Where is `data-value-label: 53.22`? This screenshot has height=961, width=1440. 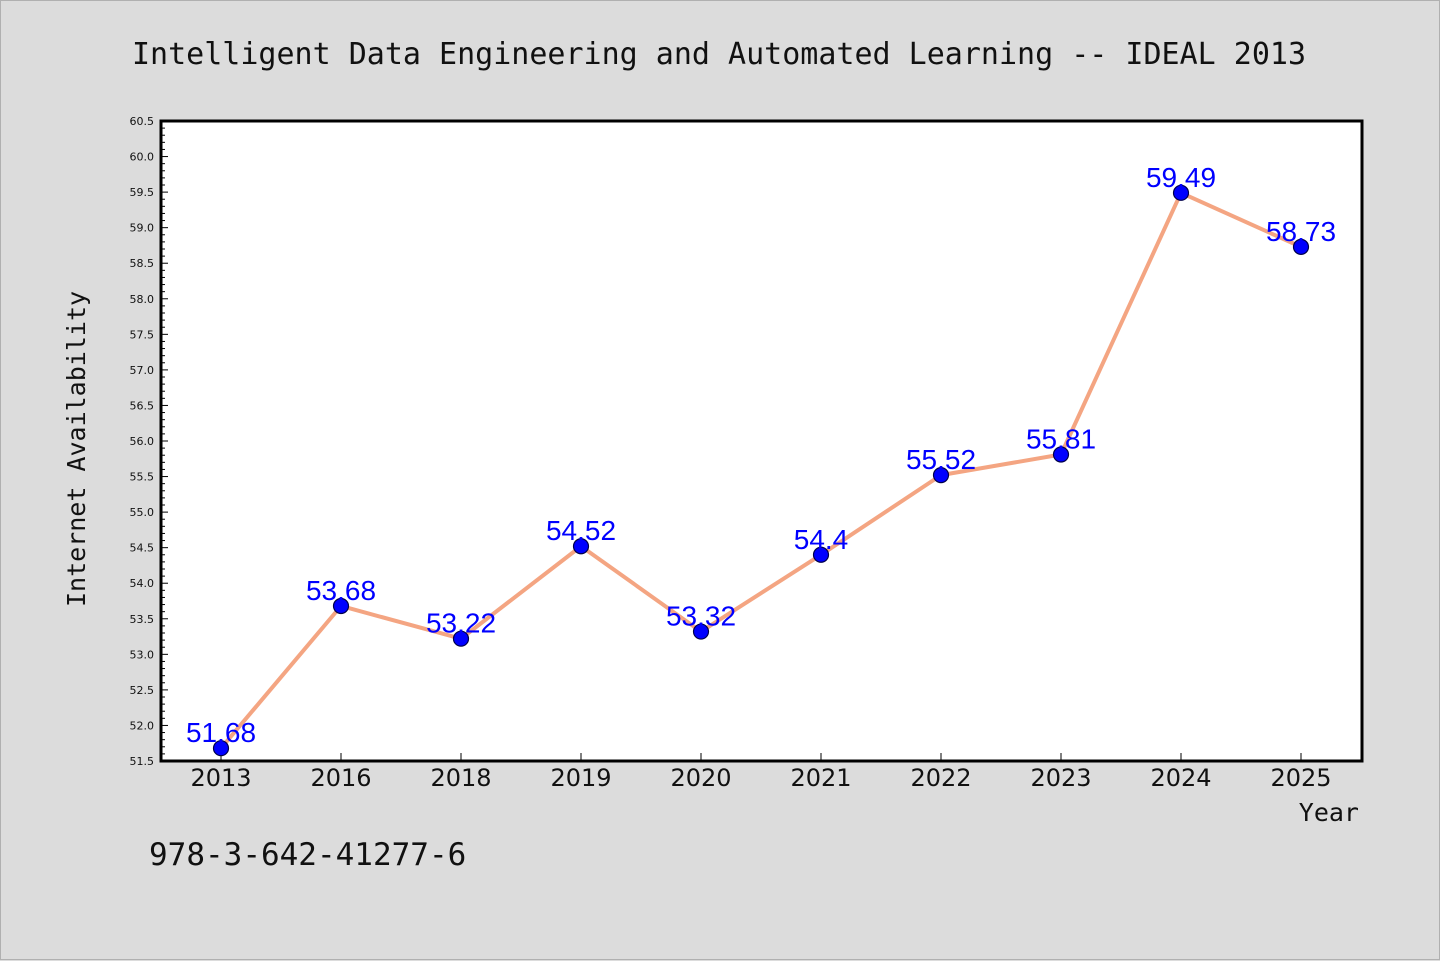
data-value-label: 53.22 is located at coordinates (461, 623).